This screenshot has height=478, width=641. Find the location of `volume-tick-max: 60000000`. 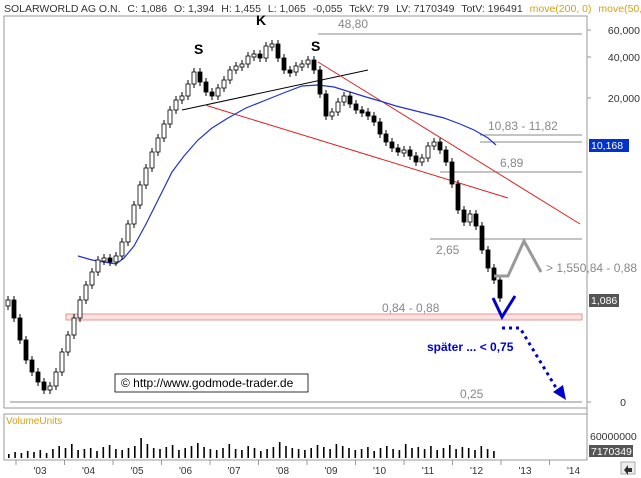

volume-tick-max: 60000000 is located at coordinates (613, 437).